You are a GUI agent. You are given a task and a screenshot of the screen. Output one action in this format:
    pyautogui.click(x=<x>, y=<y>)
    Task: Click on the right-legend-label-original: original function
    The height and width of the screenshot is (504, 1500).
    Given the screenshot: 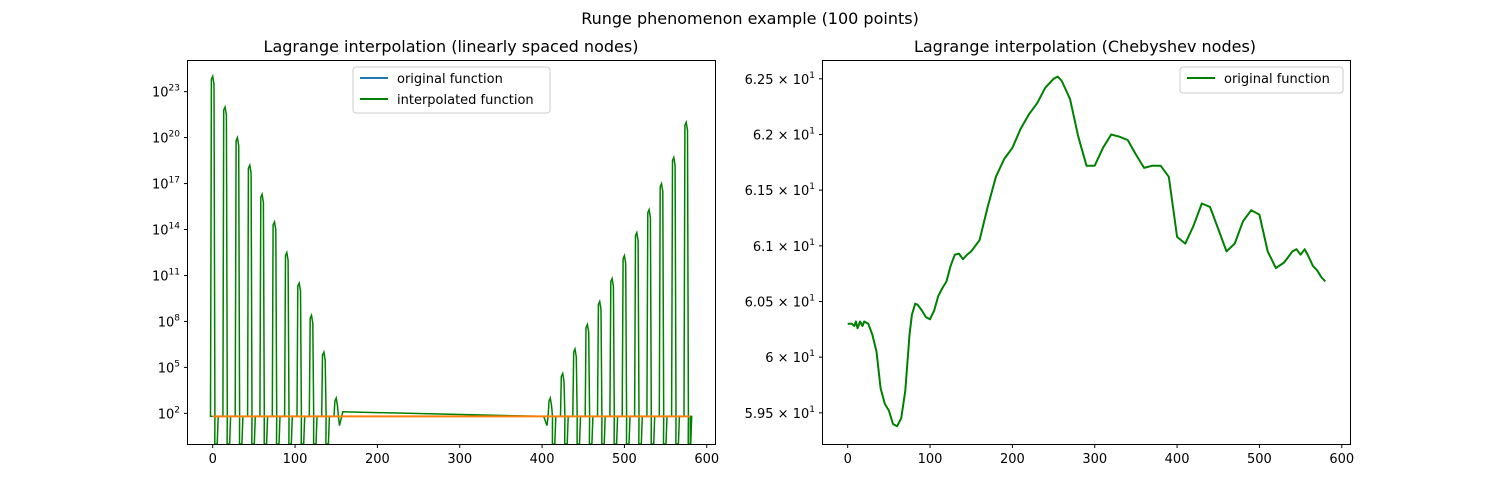 What is the action you would take?
    pyautogui.click(x=1277, y=79)
    